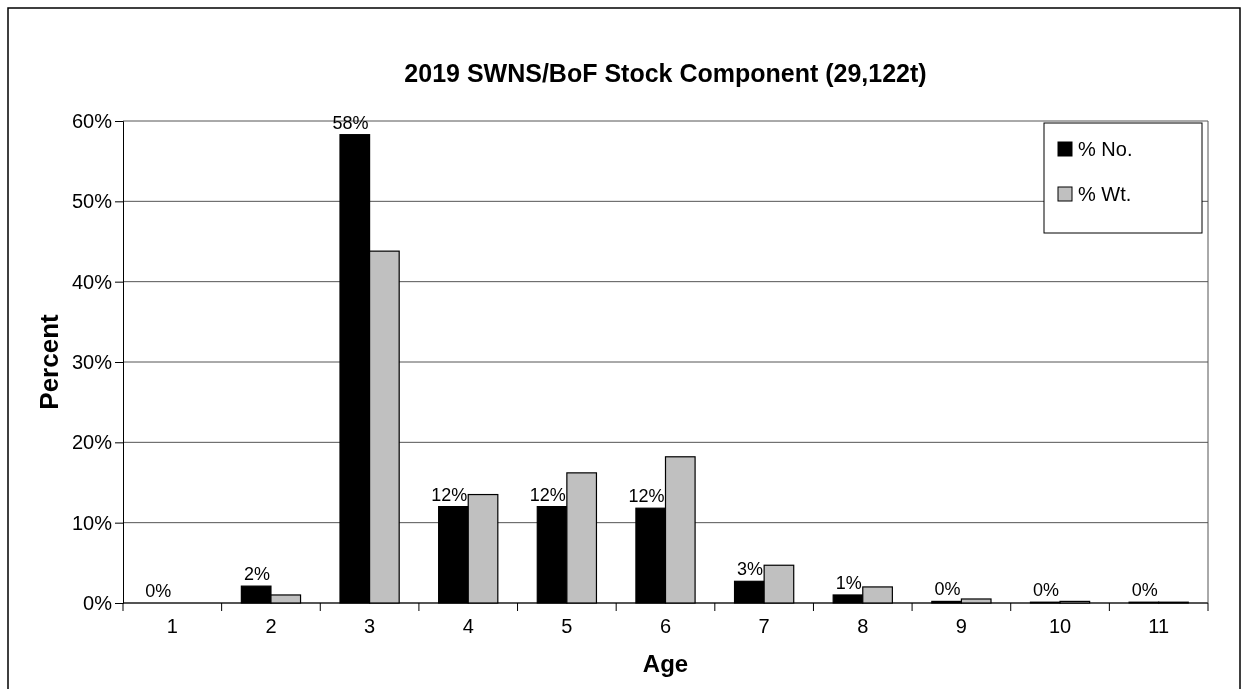 Image resolution: width=1248 pixels, height=689 pixels. What do you see at coordinates (961, 626) in the screenshot?
I see `x-tick-label: 9` at bounding box center [961, 626].